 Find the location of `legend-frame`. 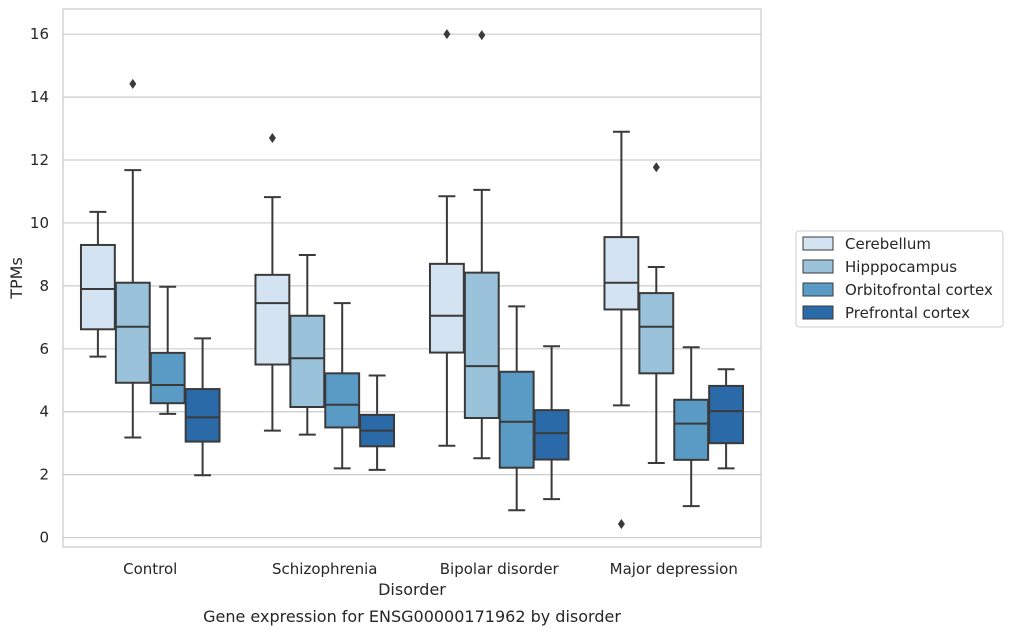

legend-frame is located at coordinates (899, 279).